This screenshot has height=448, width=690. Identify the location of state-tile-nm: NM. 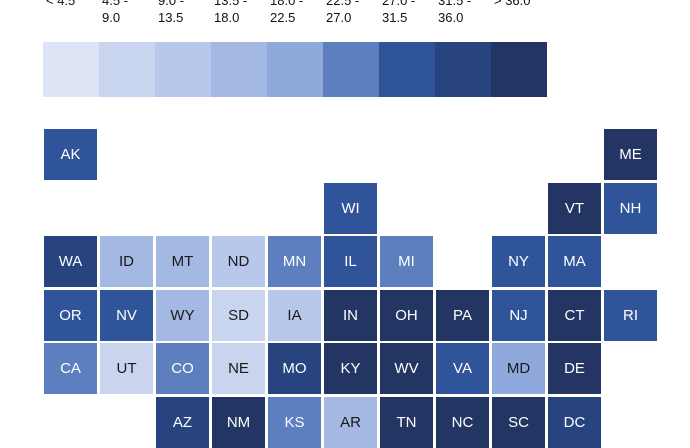
(238, 422).